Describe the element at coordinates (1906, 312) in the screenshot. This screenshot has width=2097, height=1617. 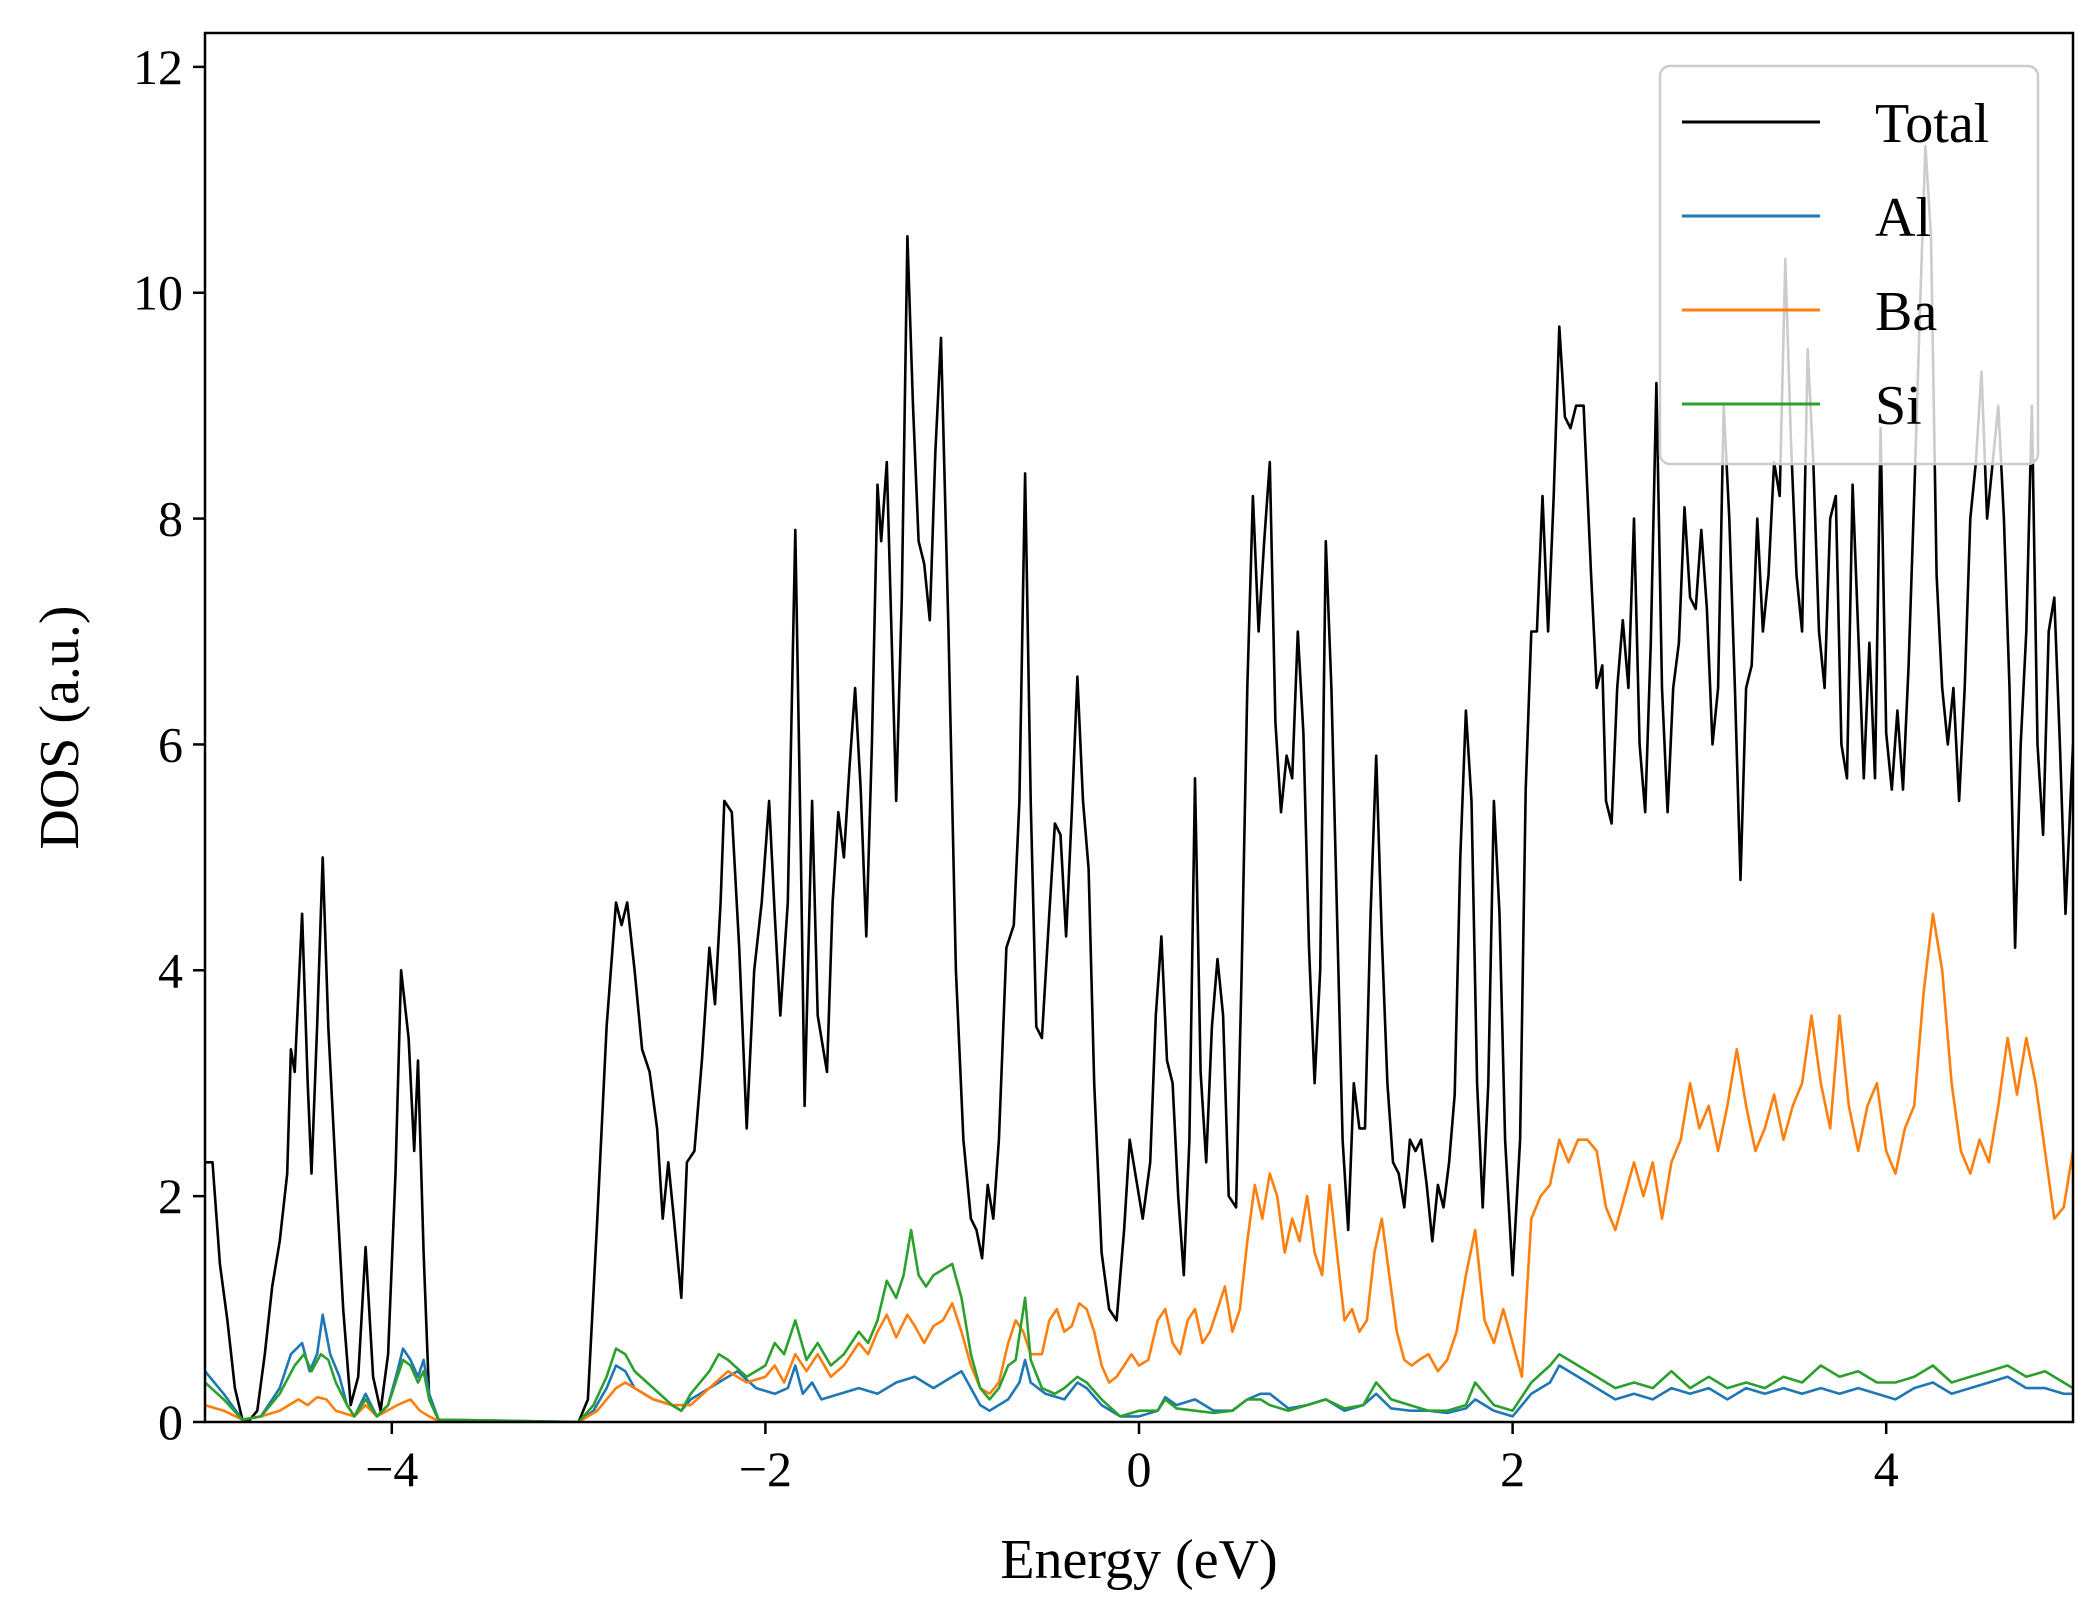
I see `legend-label-ba: Ba` at that location.